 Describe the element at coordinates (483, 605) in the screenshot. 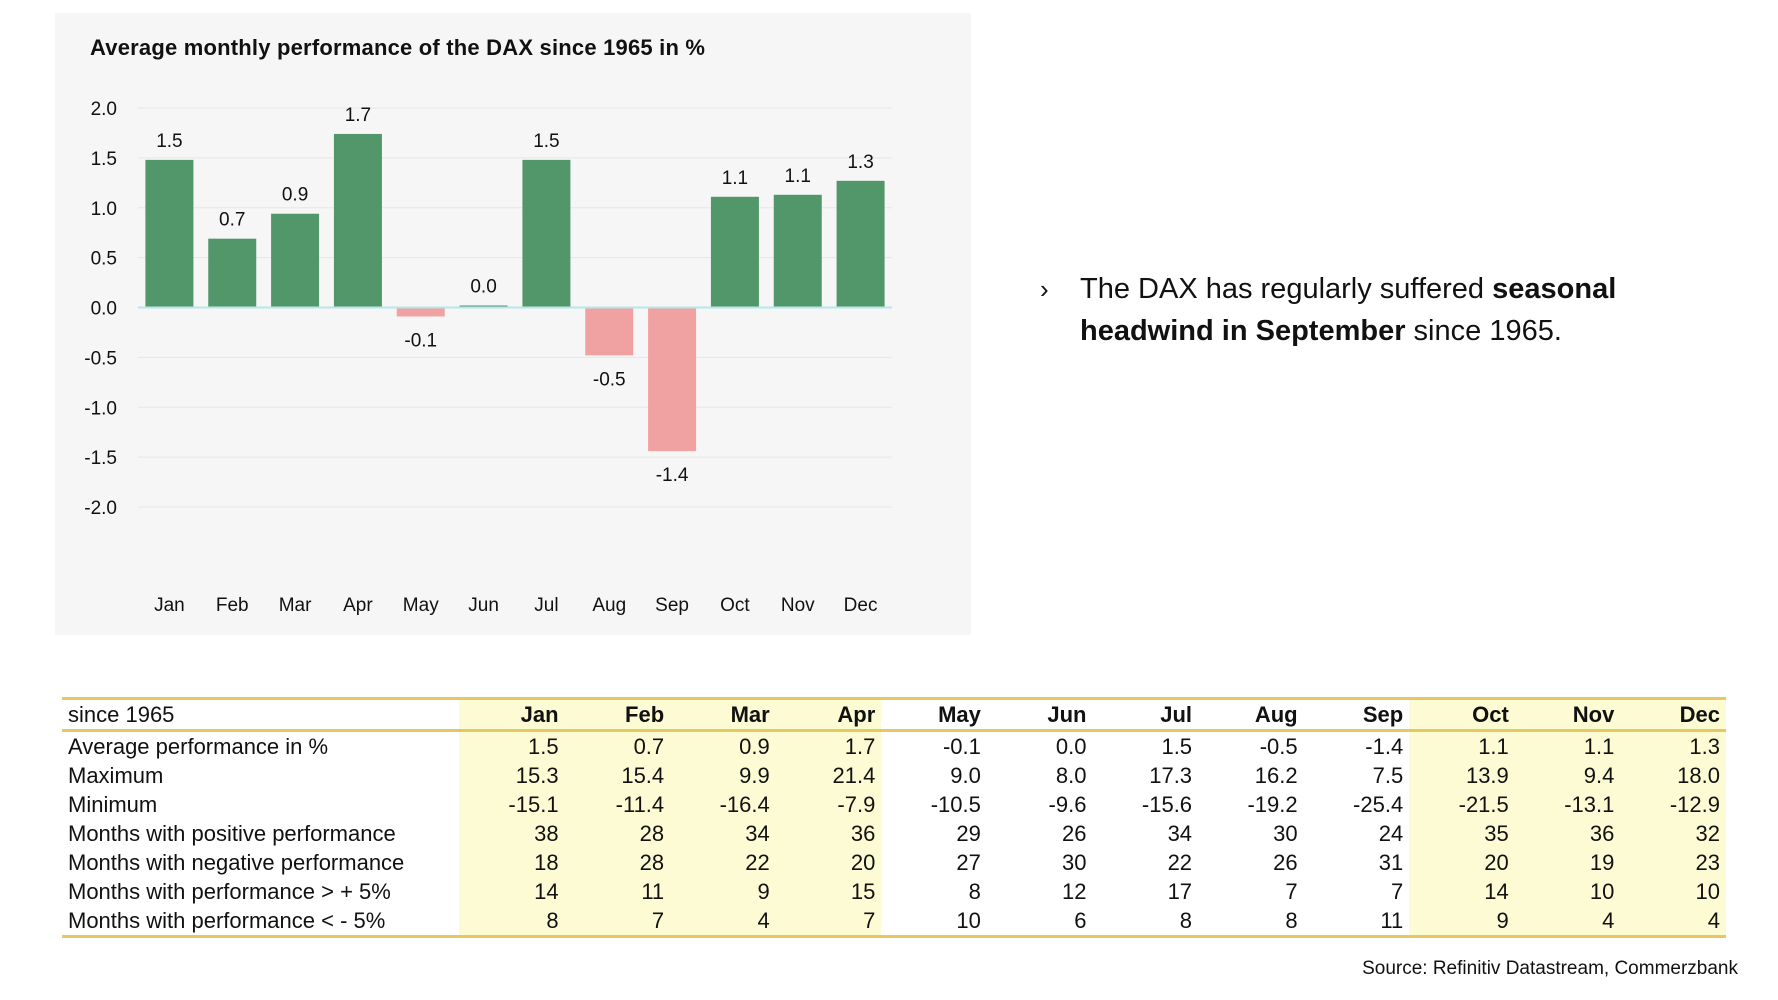

I see `x-tick-label: Jun` at that location.